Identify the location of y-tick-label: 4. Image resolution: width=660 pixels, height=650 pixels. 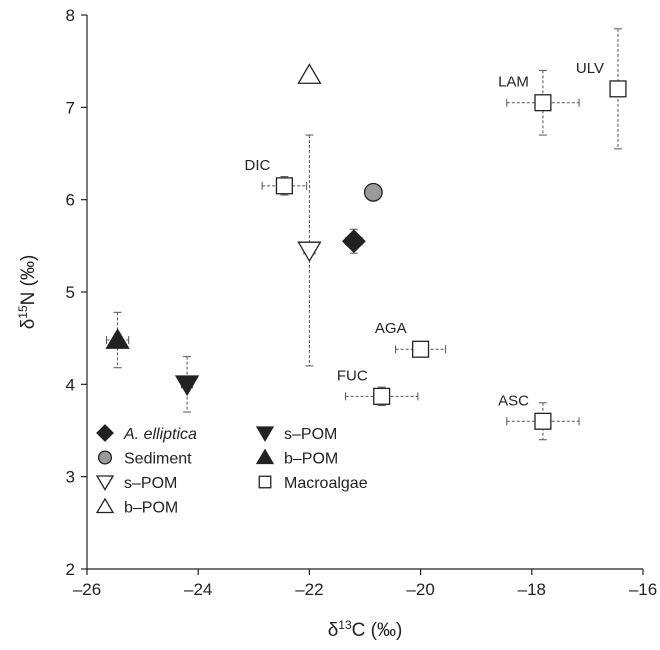
(70, 384).